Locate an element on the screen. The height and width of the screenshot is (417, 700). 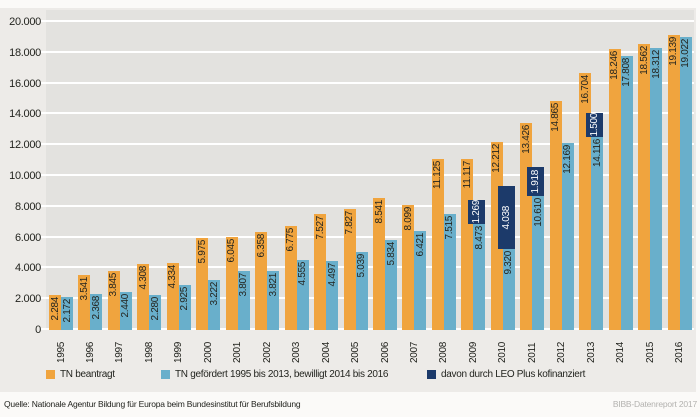
bar-value-label: 19.139 is located at coordinates (674, 52).